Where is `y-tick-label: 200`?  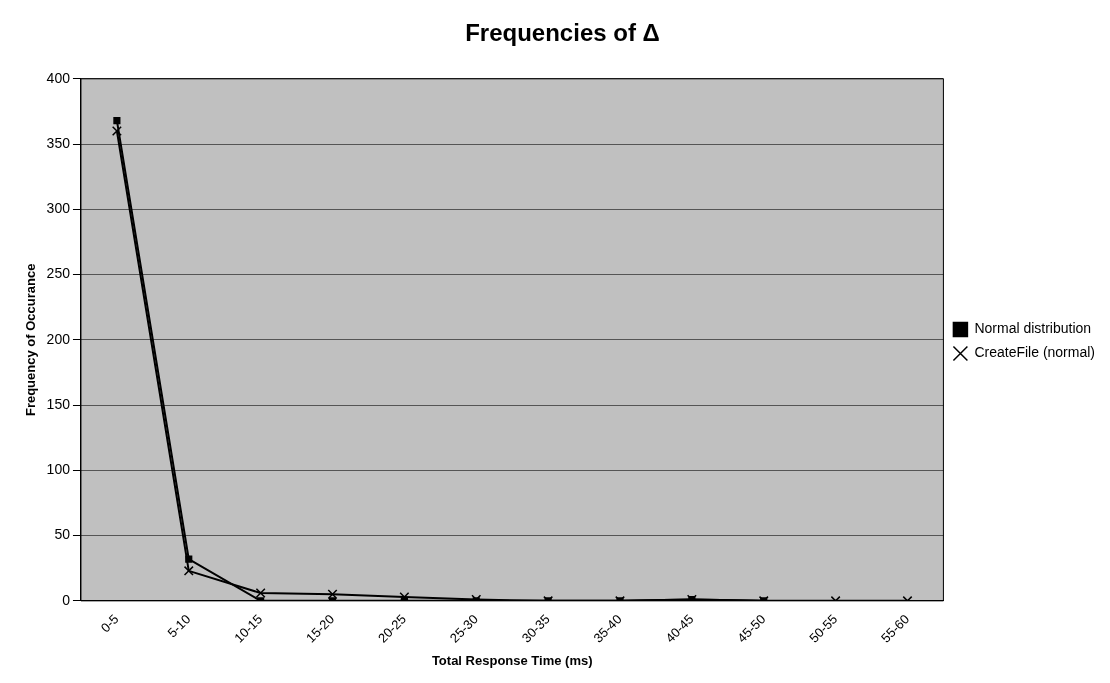
y-tick-label: 200 is located at coordinates (58, 338).